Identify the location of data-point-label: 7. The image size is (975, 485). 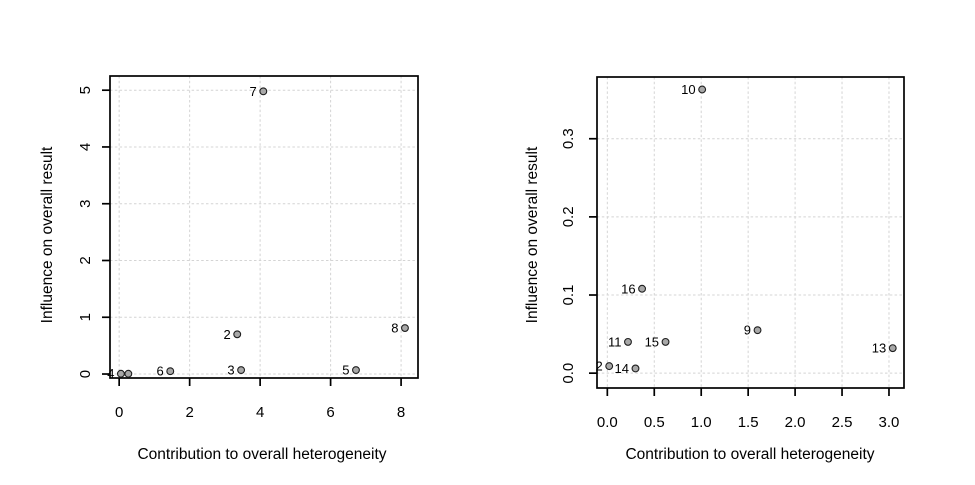
(253, 91).